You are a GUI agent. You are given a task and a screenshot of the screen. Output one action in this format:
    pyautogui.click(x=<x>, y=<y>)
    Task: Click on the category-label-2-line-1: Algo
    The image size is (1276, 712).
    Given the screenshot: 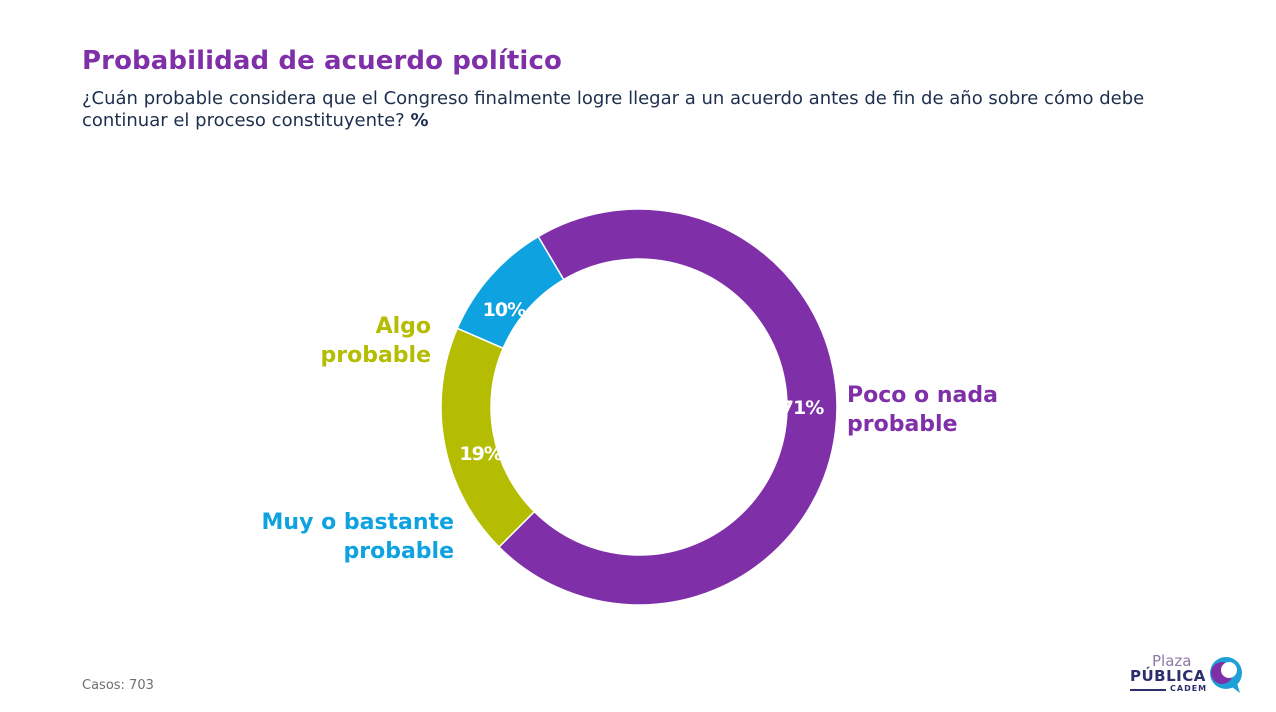 What is the action you would take?
    pyautogui.click(x=403, y=326)
    